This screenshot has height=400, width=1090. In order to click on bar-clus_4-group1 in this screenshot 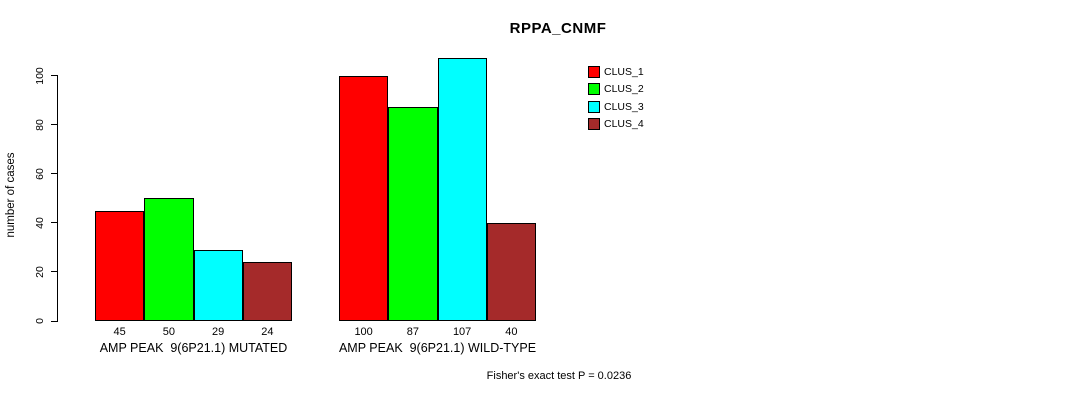, I will do `click(267, 291)`.